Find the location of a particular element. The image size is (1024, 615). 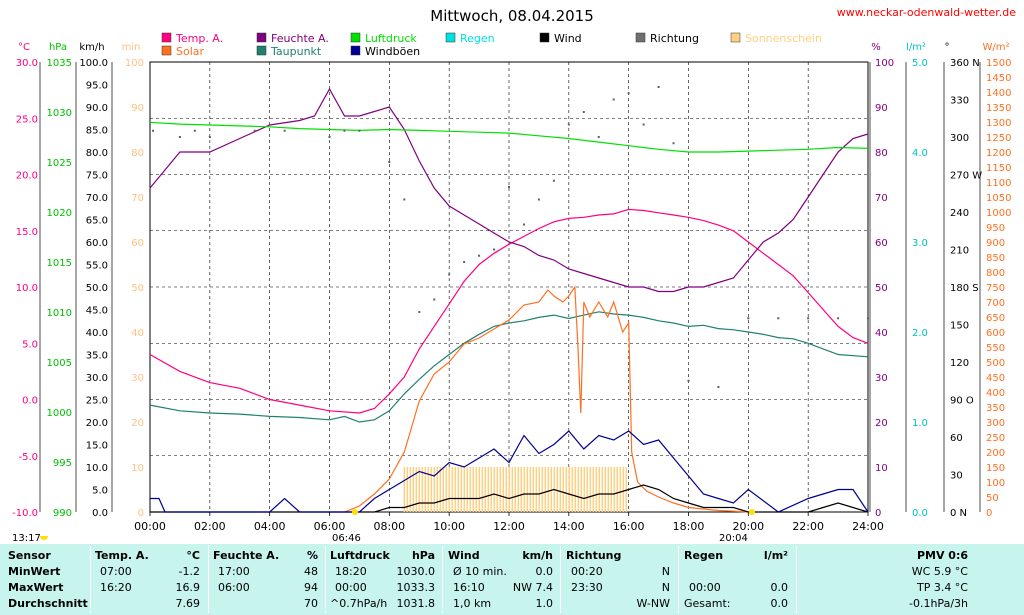

chart-title: Mittwoch, 08.04.2015 is located at coordinates (512, 16).